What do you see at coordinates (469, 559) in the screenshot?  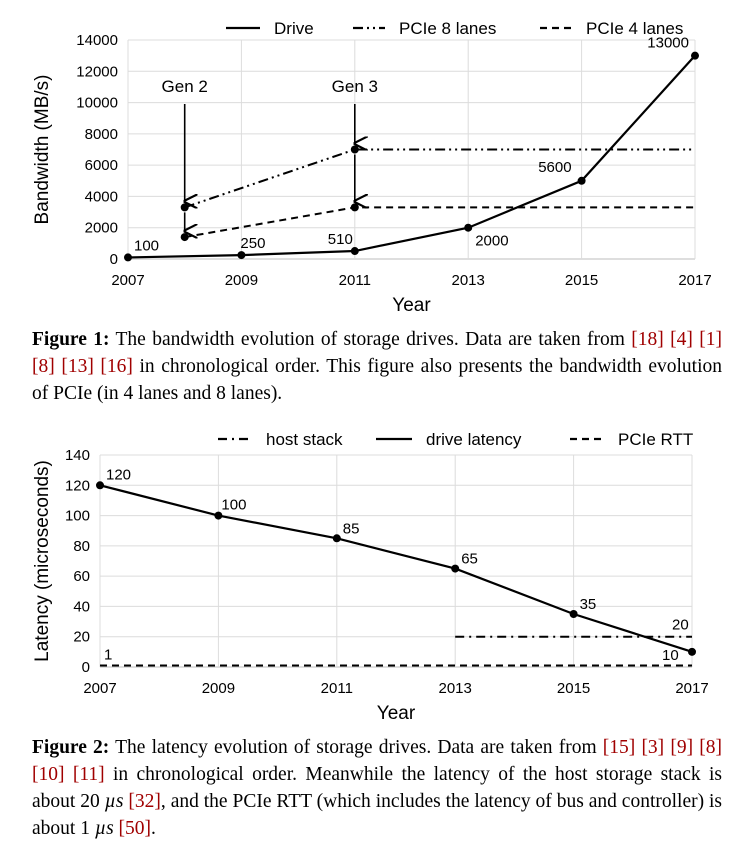 I see `data-label: 65` at bounding box center [469, 559].